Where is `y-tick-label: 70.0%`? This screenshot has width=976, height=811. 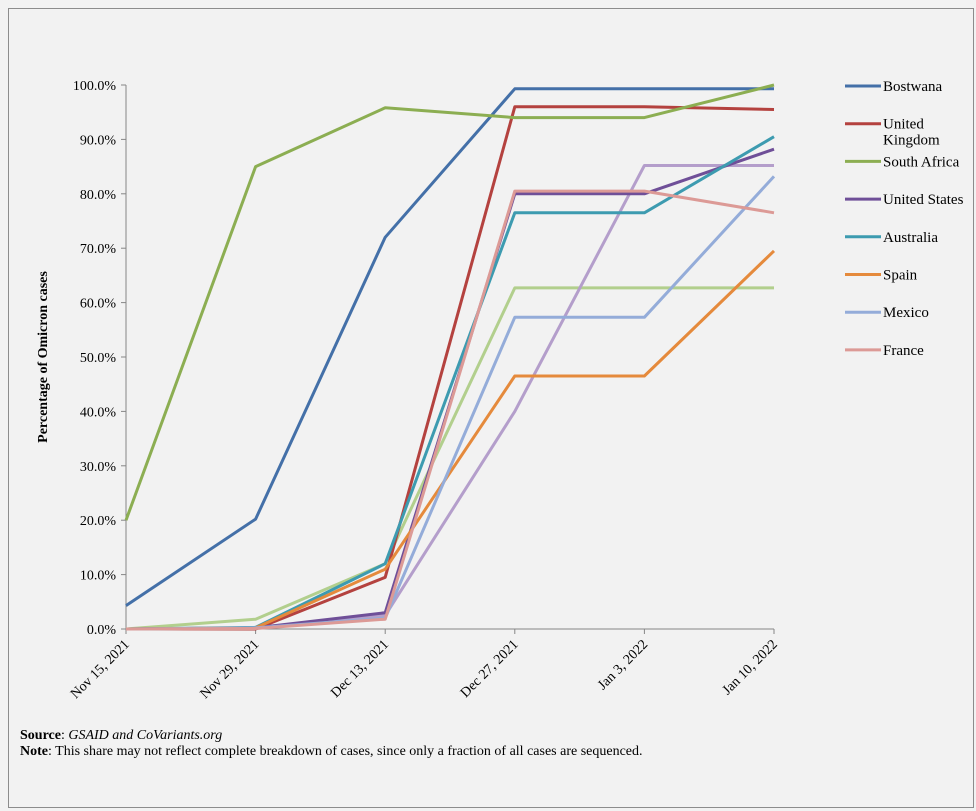 y-tick-label: 70.0% is located at coordinates (98, 249).